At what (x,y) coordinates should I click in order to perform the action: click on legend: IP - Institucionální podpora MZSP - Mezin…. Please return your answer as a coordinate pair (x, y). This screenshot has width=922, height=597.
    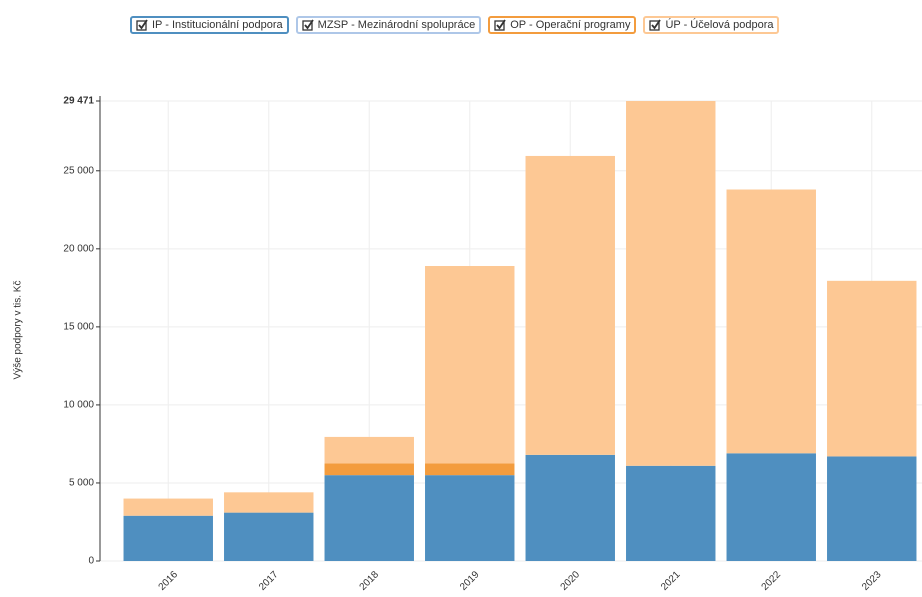
    Looking at the image, I should click on (455, 25).